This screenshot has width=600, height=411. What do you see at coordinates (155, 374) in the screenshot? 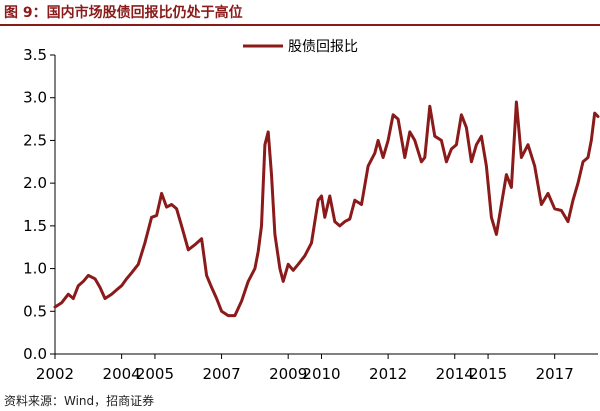
I see `x-tick-label: 2005` at bounding box center [155, 374].